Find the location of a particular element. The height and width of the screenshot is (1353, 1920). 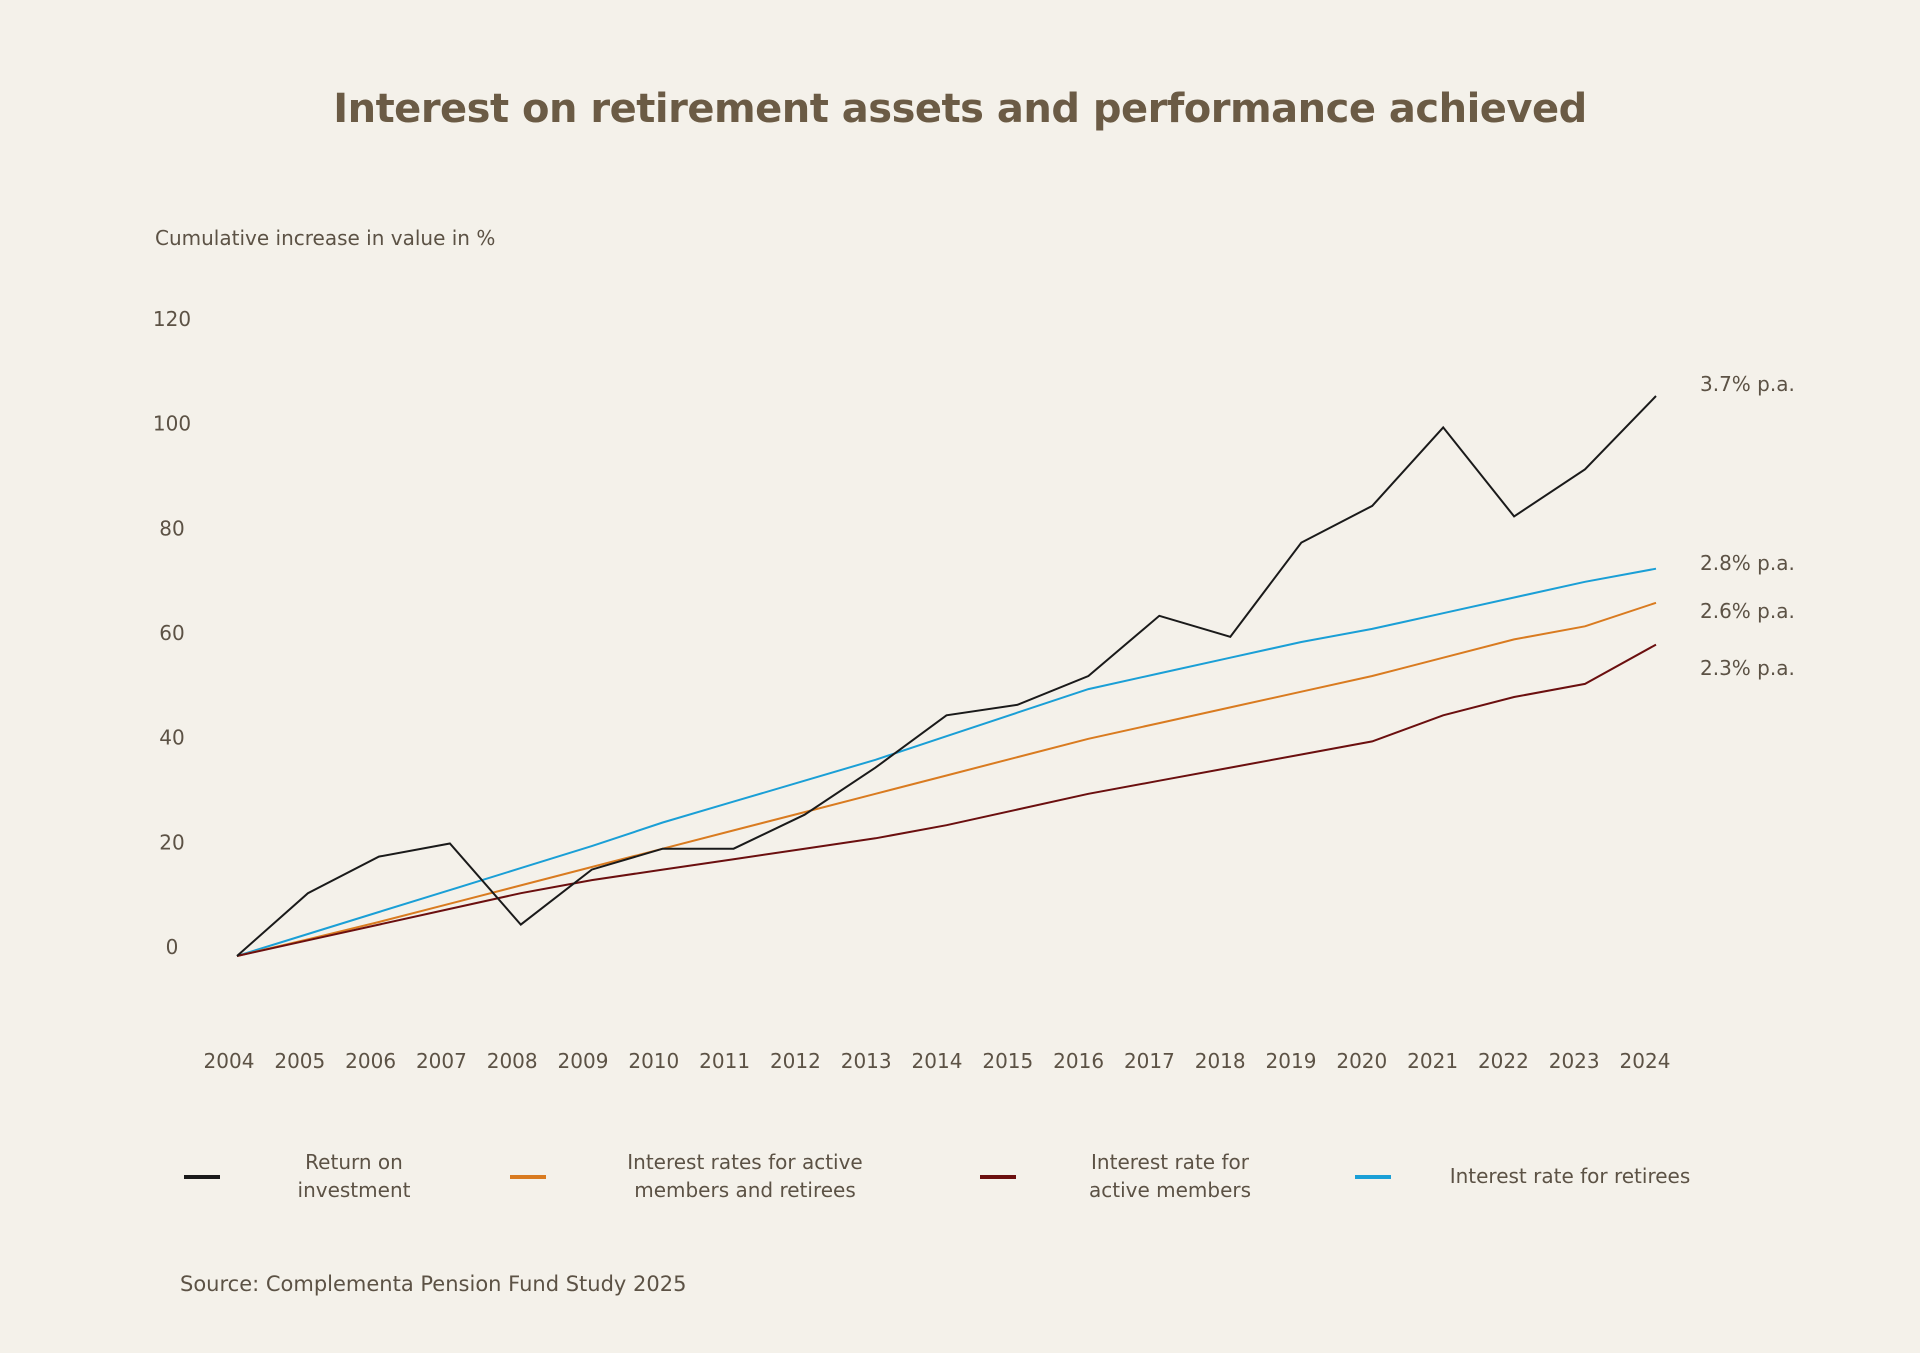

x-tick-label: 2008 is located at coordinates (512, 1061).